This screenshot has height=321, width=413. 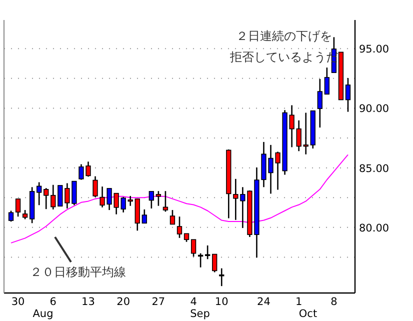 What do you see at coordinates (43, 314) in the screenshot?
I see `text: Aug` at bounding box center [43, 314].